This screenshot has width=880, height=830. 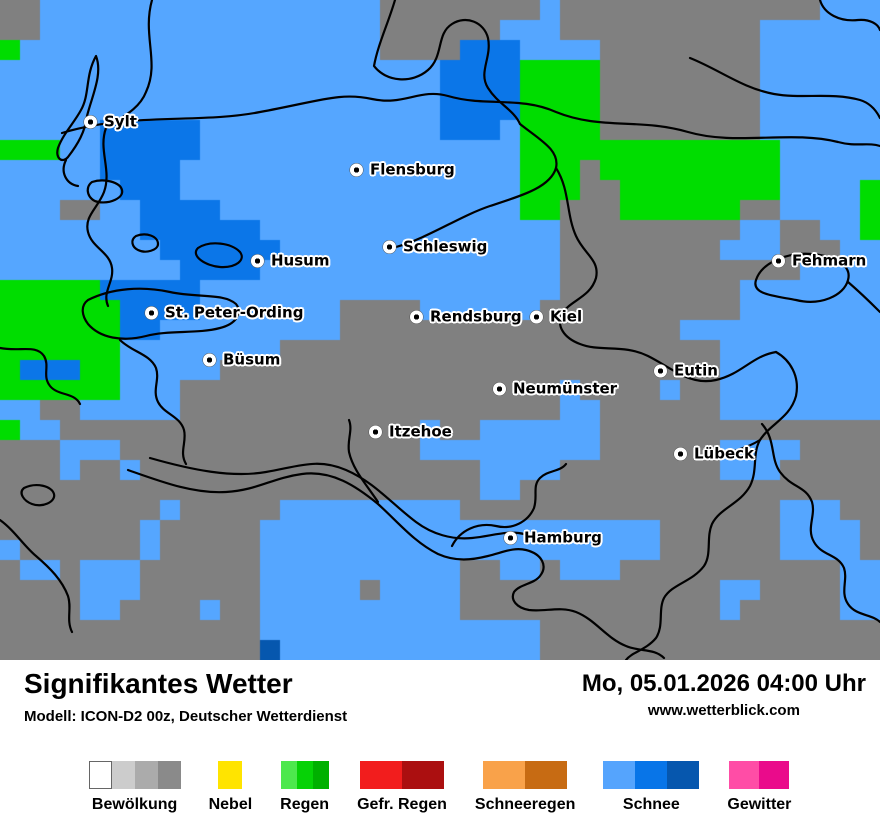 I want to click on legend-label: Schneeregen, so click(x=525, y=804).